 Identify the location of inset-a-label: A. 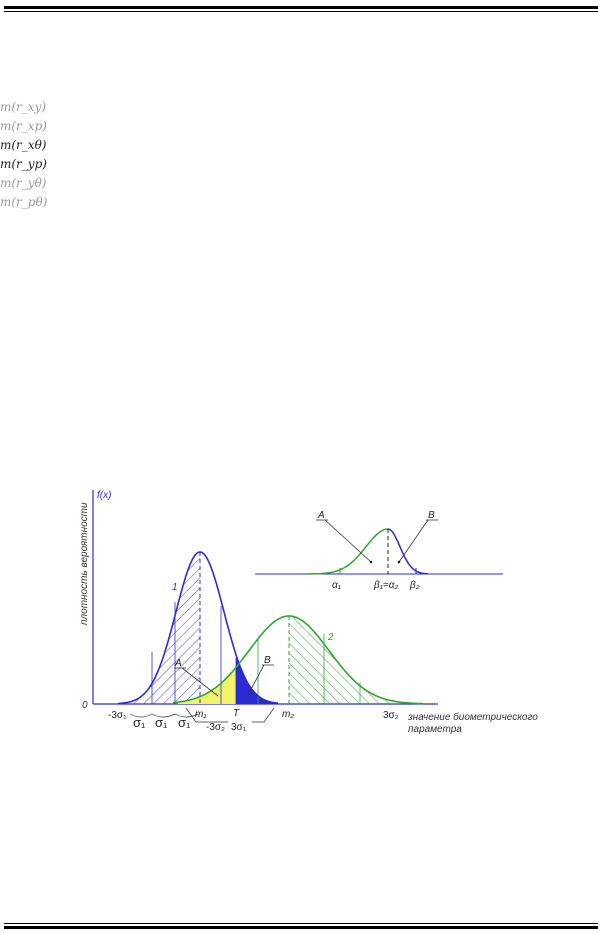
(321, 515).